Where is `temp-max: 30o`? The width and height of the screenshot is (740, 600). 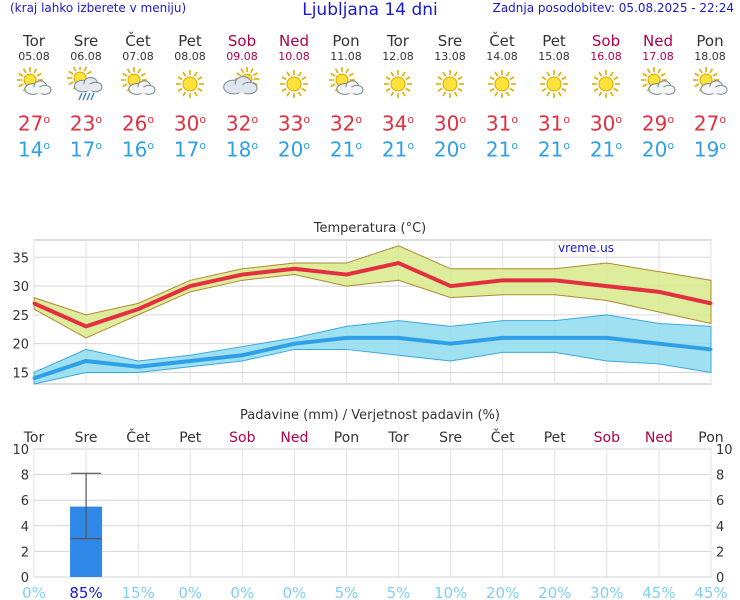
temp-max: 30o is located at coordinates (606, 123).